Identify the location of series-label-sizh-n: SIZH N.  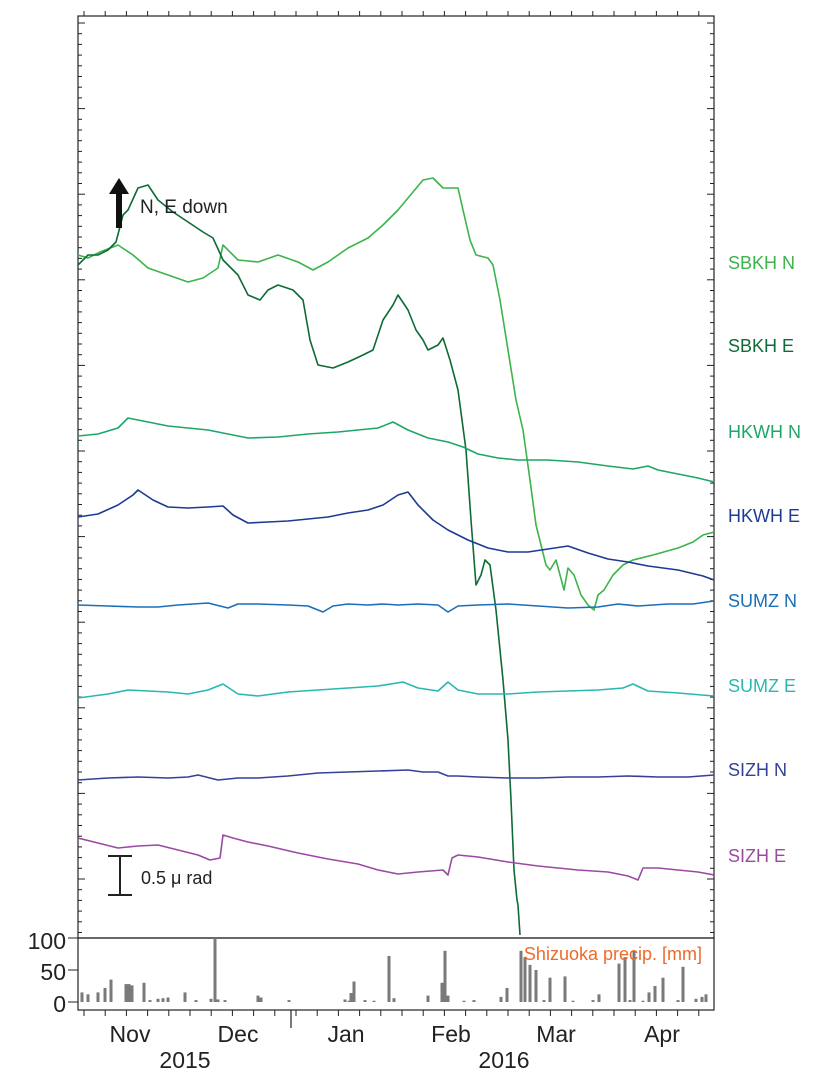
(757, 770).